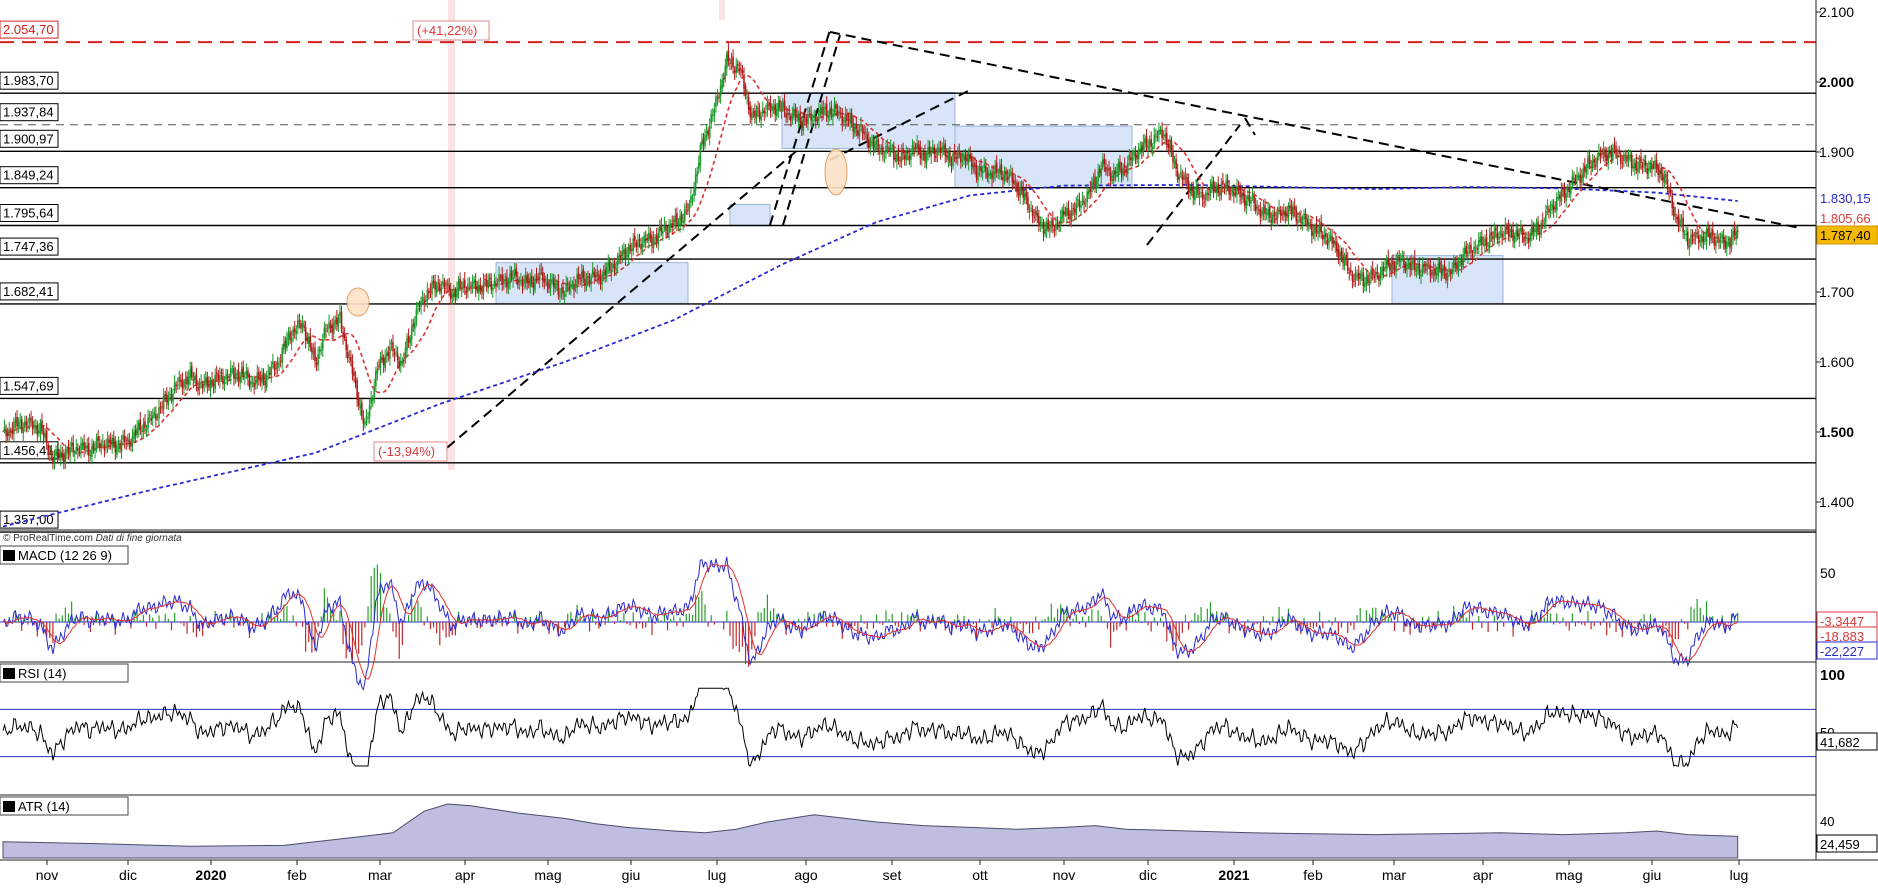  Describe the element at coordinates (1250, 126) in the screenshot. I see `trendline` at that location.